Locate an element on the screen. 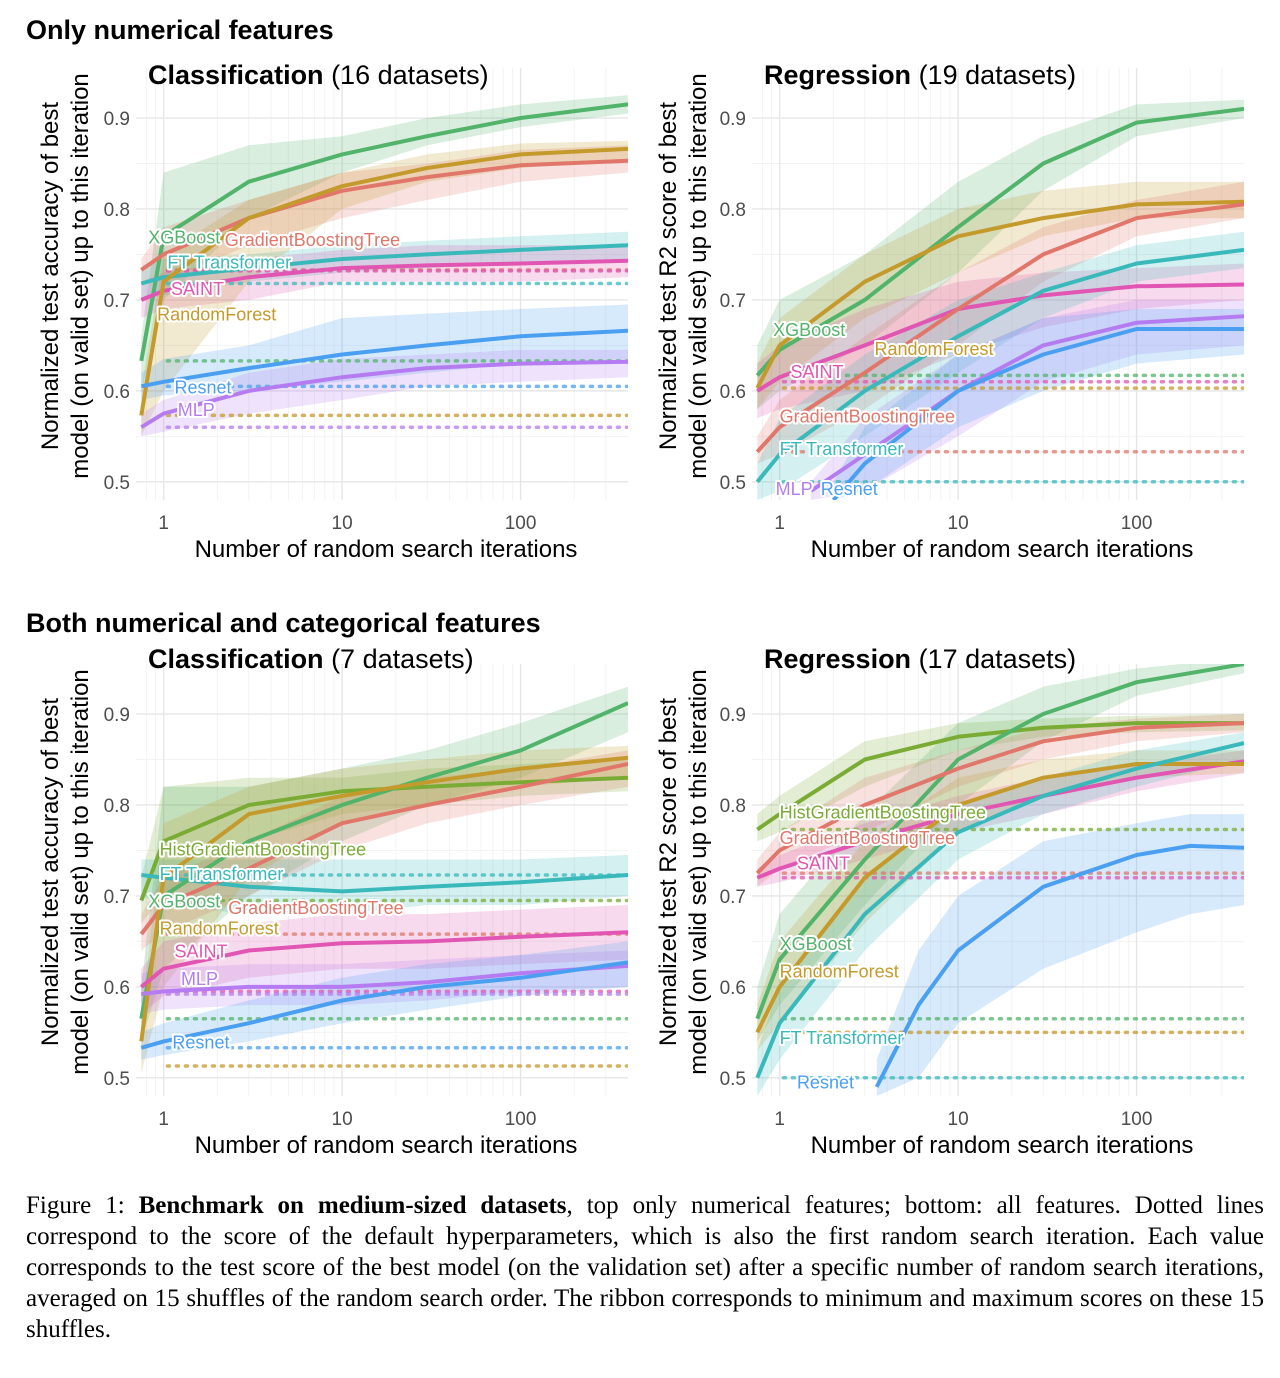 This screenshot has height=1378, width=1280. ribbon-xgboost is located at coordinates (1000, 853).